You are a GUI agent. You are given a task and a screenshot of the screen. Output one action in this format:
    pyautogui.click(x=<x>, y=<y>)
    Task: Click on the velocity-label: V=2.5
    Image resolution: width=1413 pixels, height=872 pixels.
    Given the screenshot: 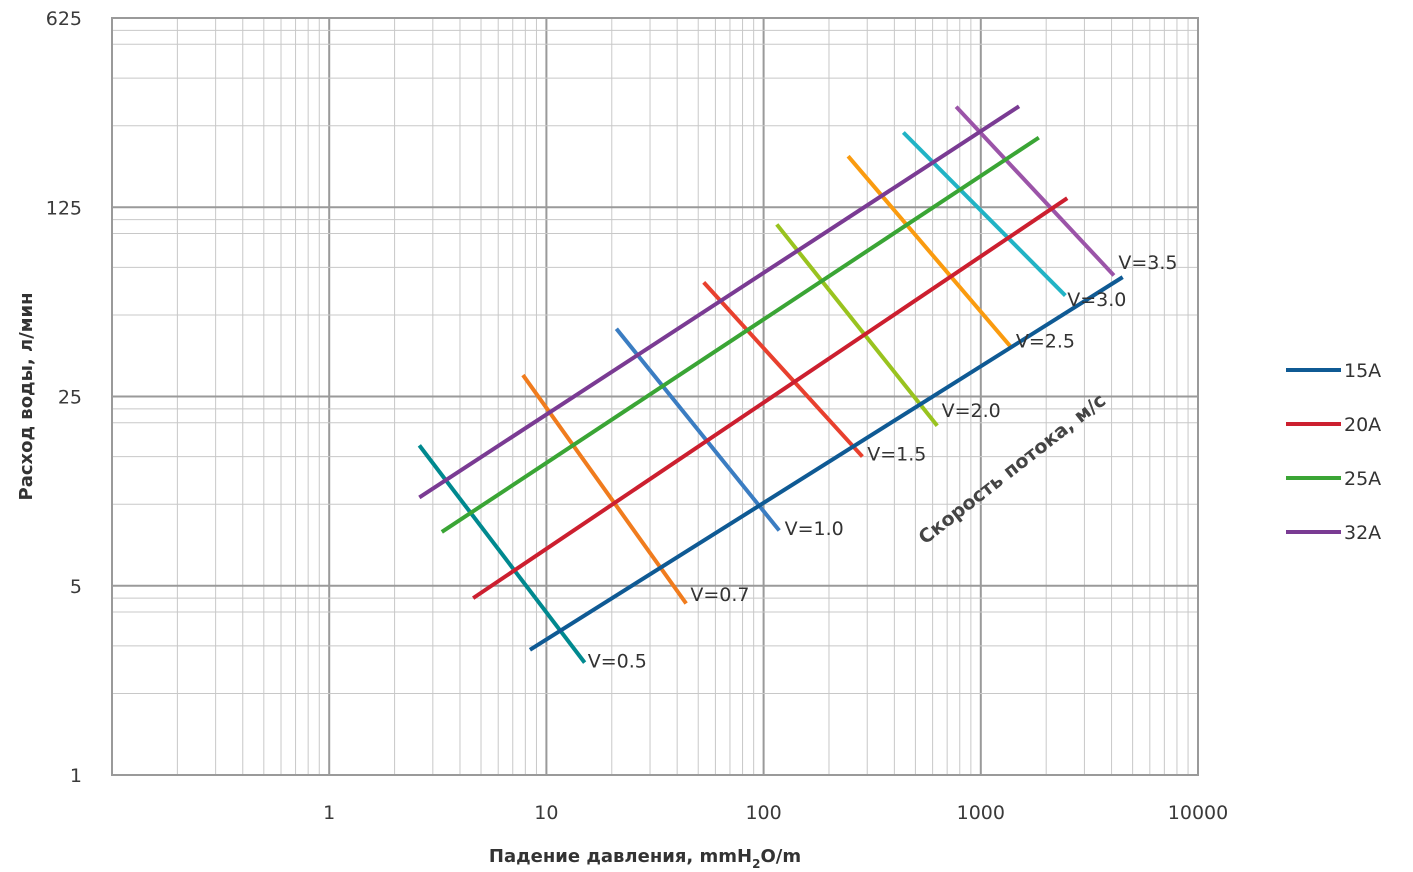 What is the action you would take?
    pyautogui.click(x=1045, y=341)
    